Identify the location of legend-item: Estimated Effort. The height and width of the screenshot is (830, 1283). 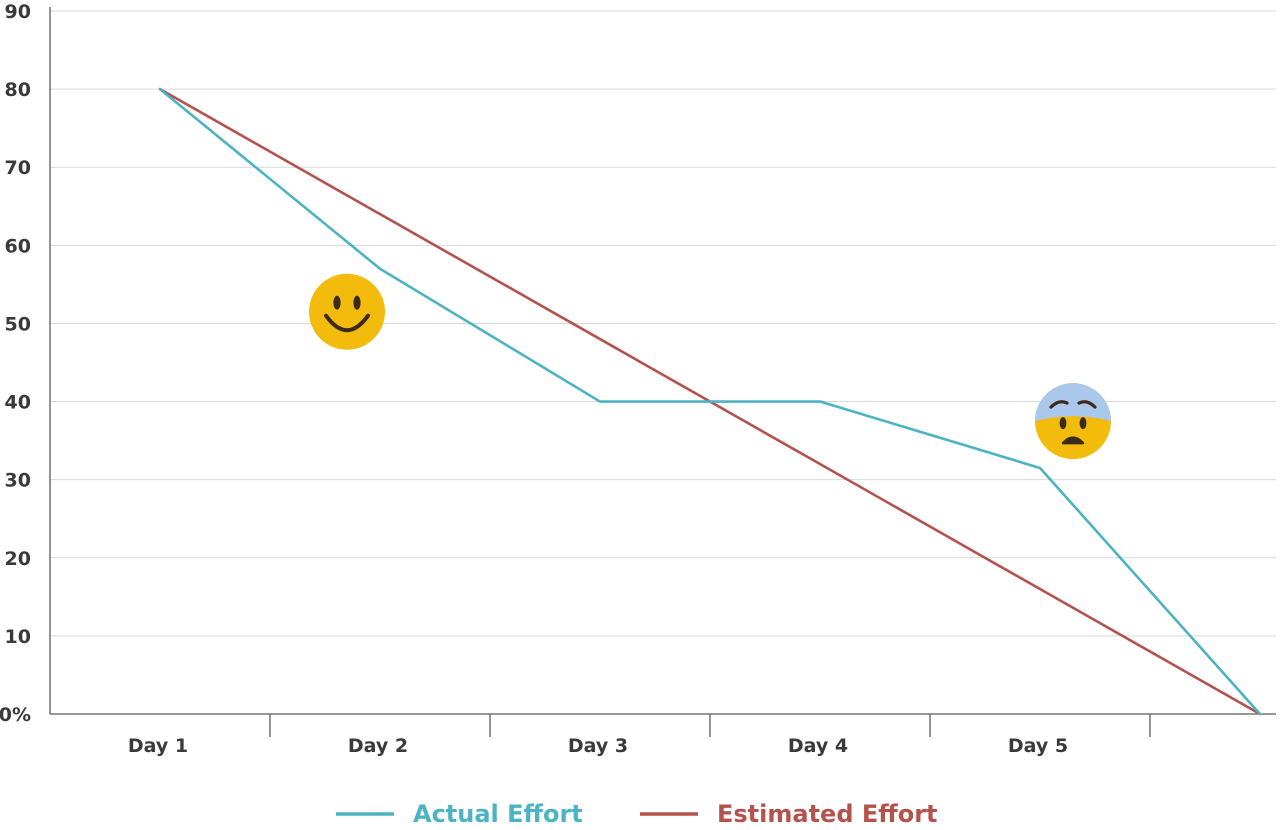
(789, 814).